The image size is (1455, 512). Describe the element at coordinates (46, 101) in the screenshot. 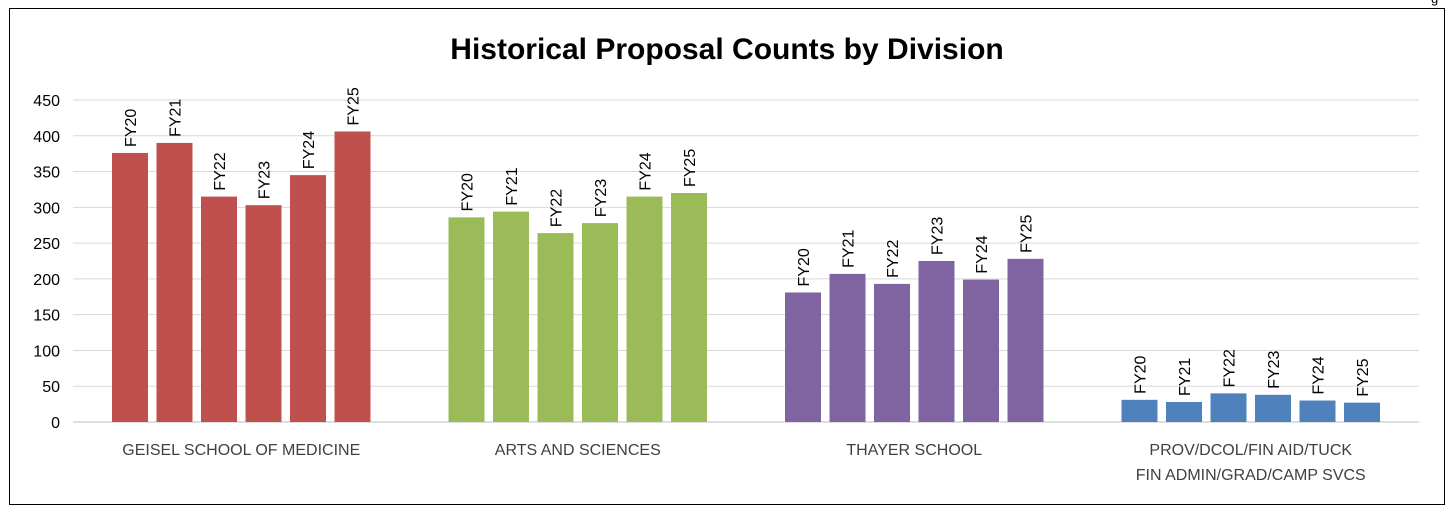

I see `y-tick-label: 450` at that location.